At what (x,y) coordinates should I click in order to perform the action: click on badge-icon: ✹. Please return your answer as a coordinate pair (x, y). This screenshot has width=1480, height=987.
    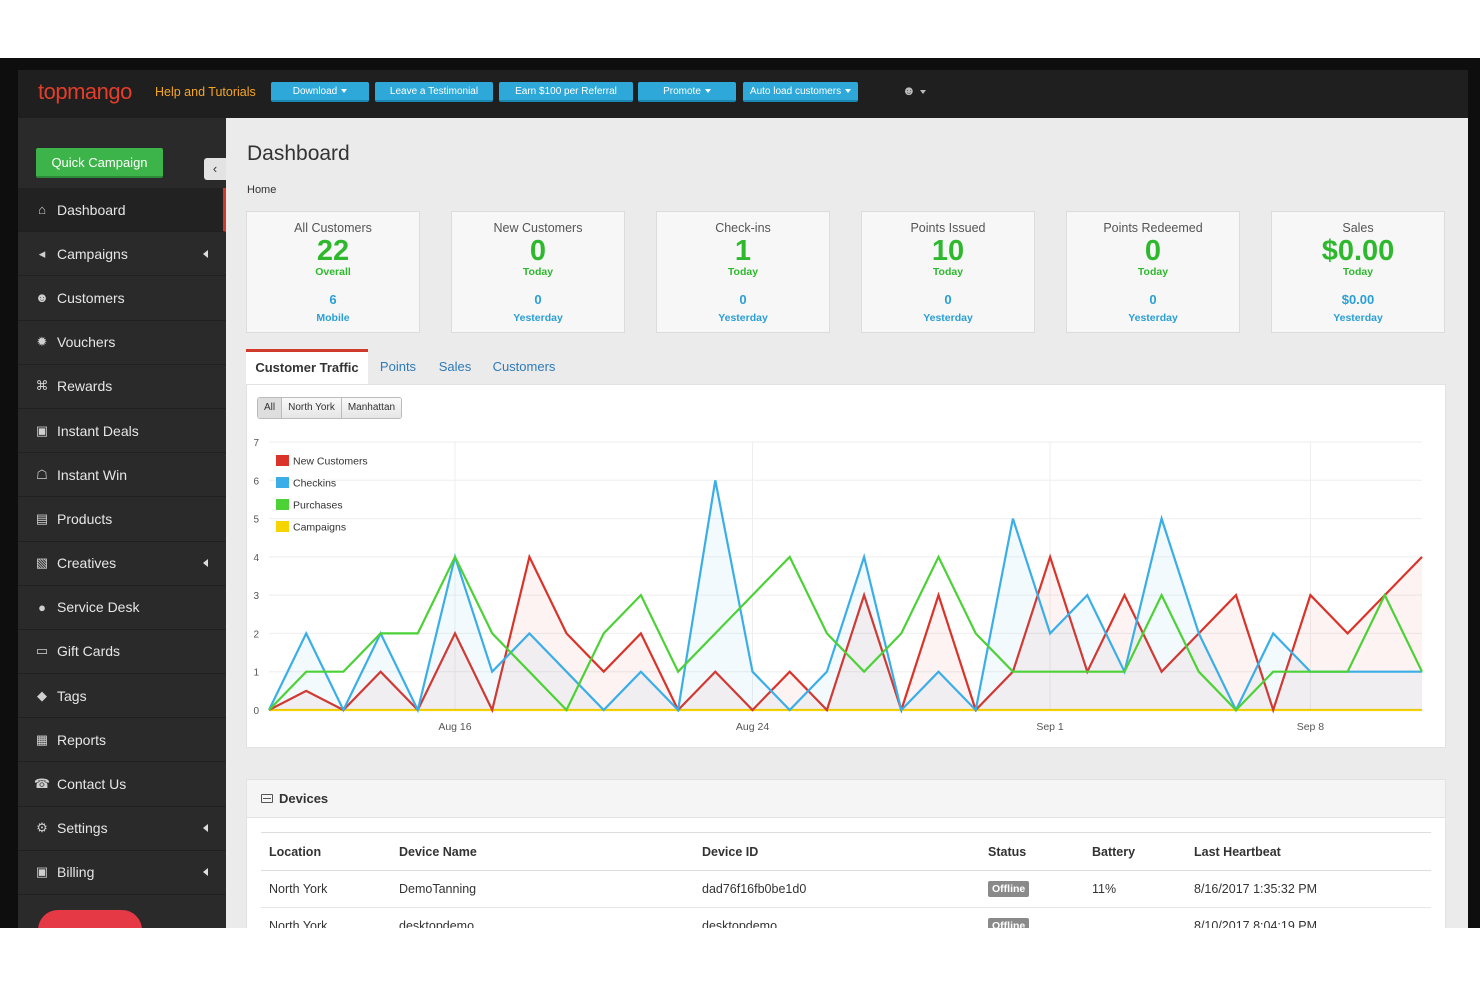
    Looking at the image, I should click on (42, 342).